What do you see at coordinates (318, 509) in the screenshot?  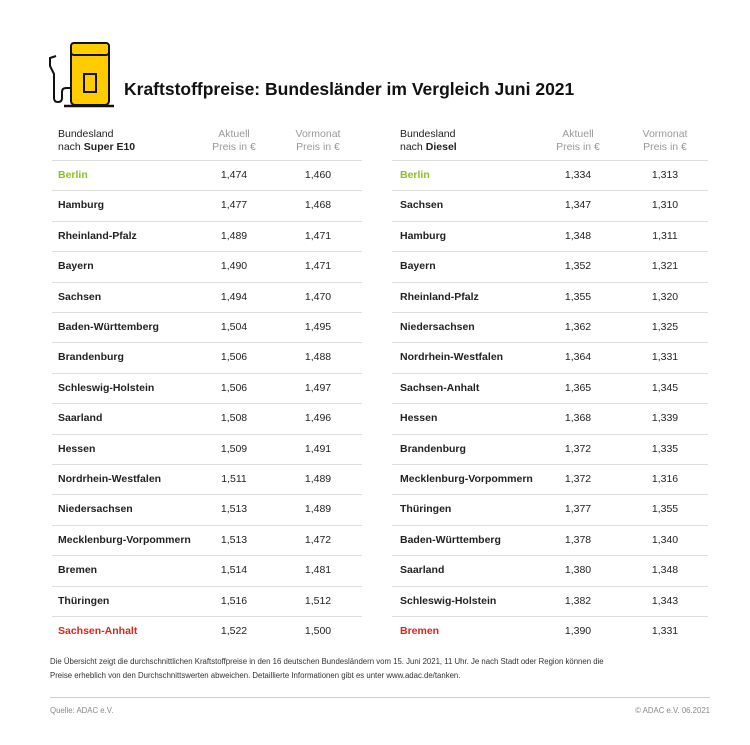 I see `price-previous: 1,489` at bounding box center [318, 509].